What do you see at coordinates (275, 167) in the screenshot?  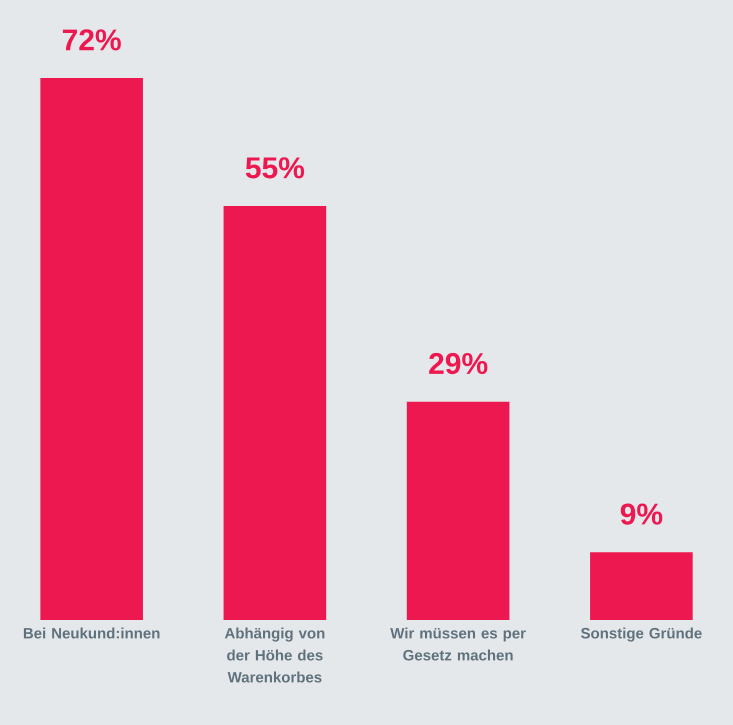 I see `data-label: 55%` at bounding box center [275, 167].